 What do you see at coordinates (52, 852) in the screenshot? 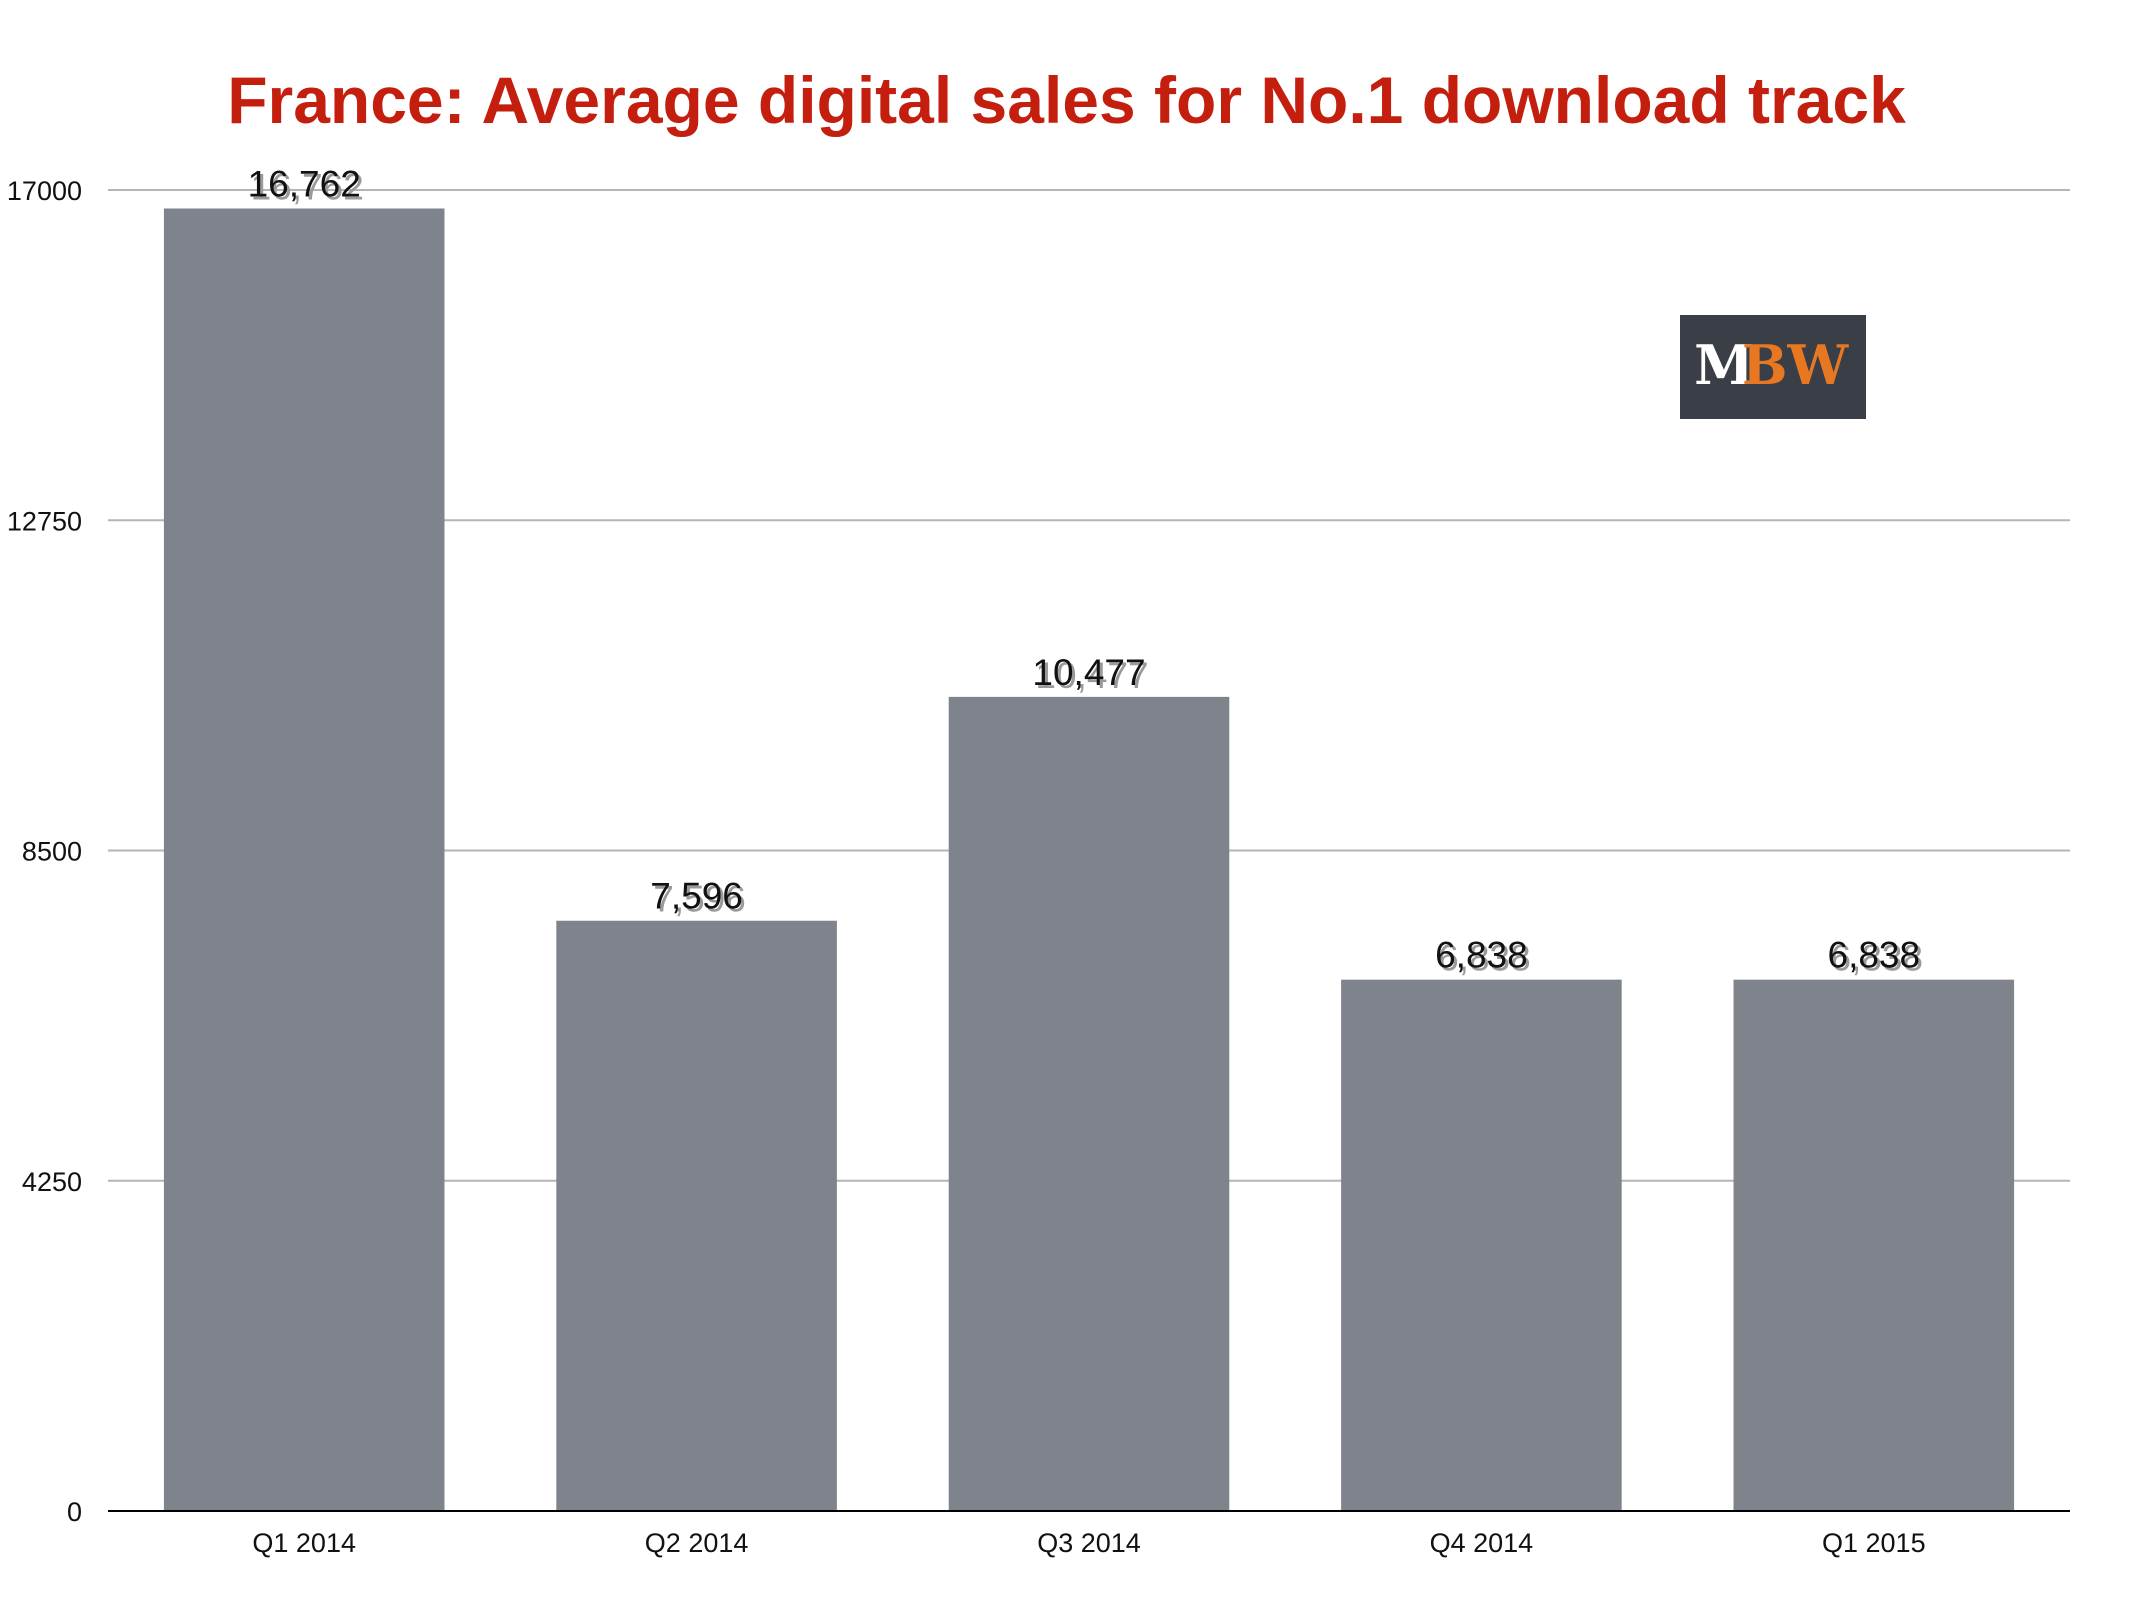
I see `y-tick-label: 8500` at bounding box center [52, 852].